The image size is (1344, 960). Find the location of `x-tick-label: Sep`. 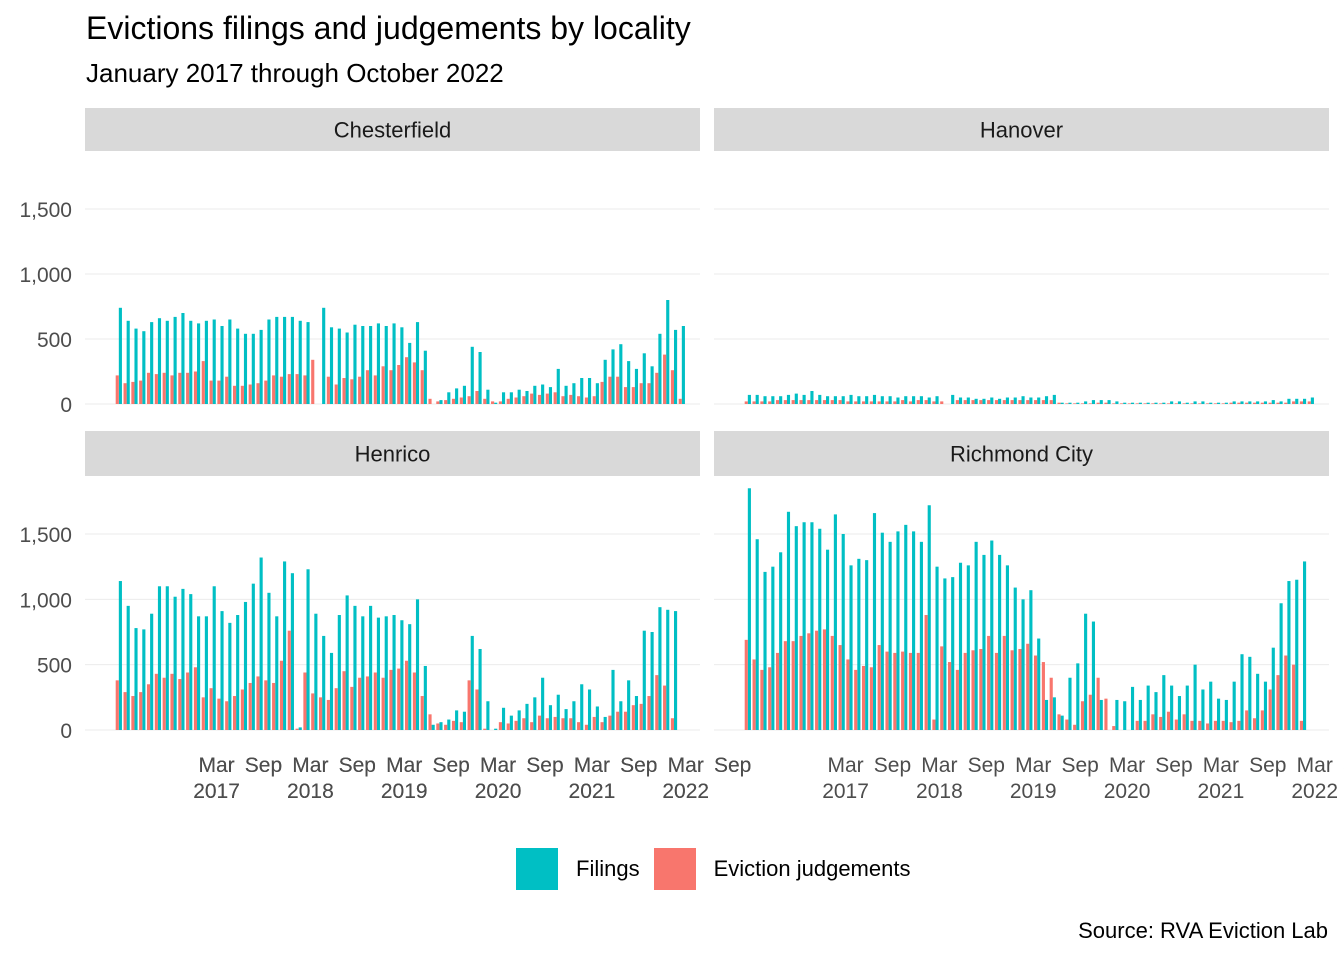

x-tick-label: Sep is located at coordinates (1267, 765).